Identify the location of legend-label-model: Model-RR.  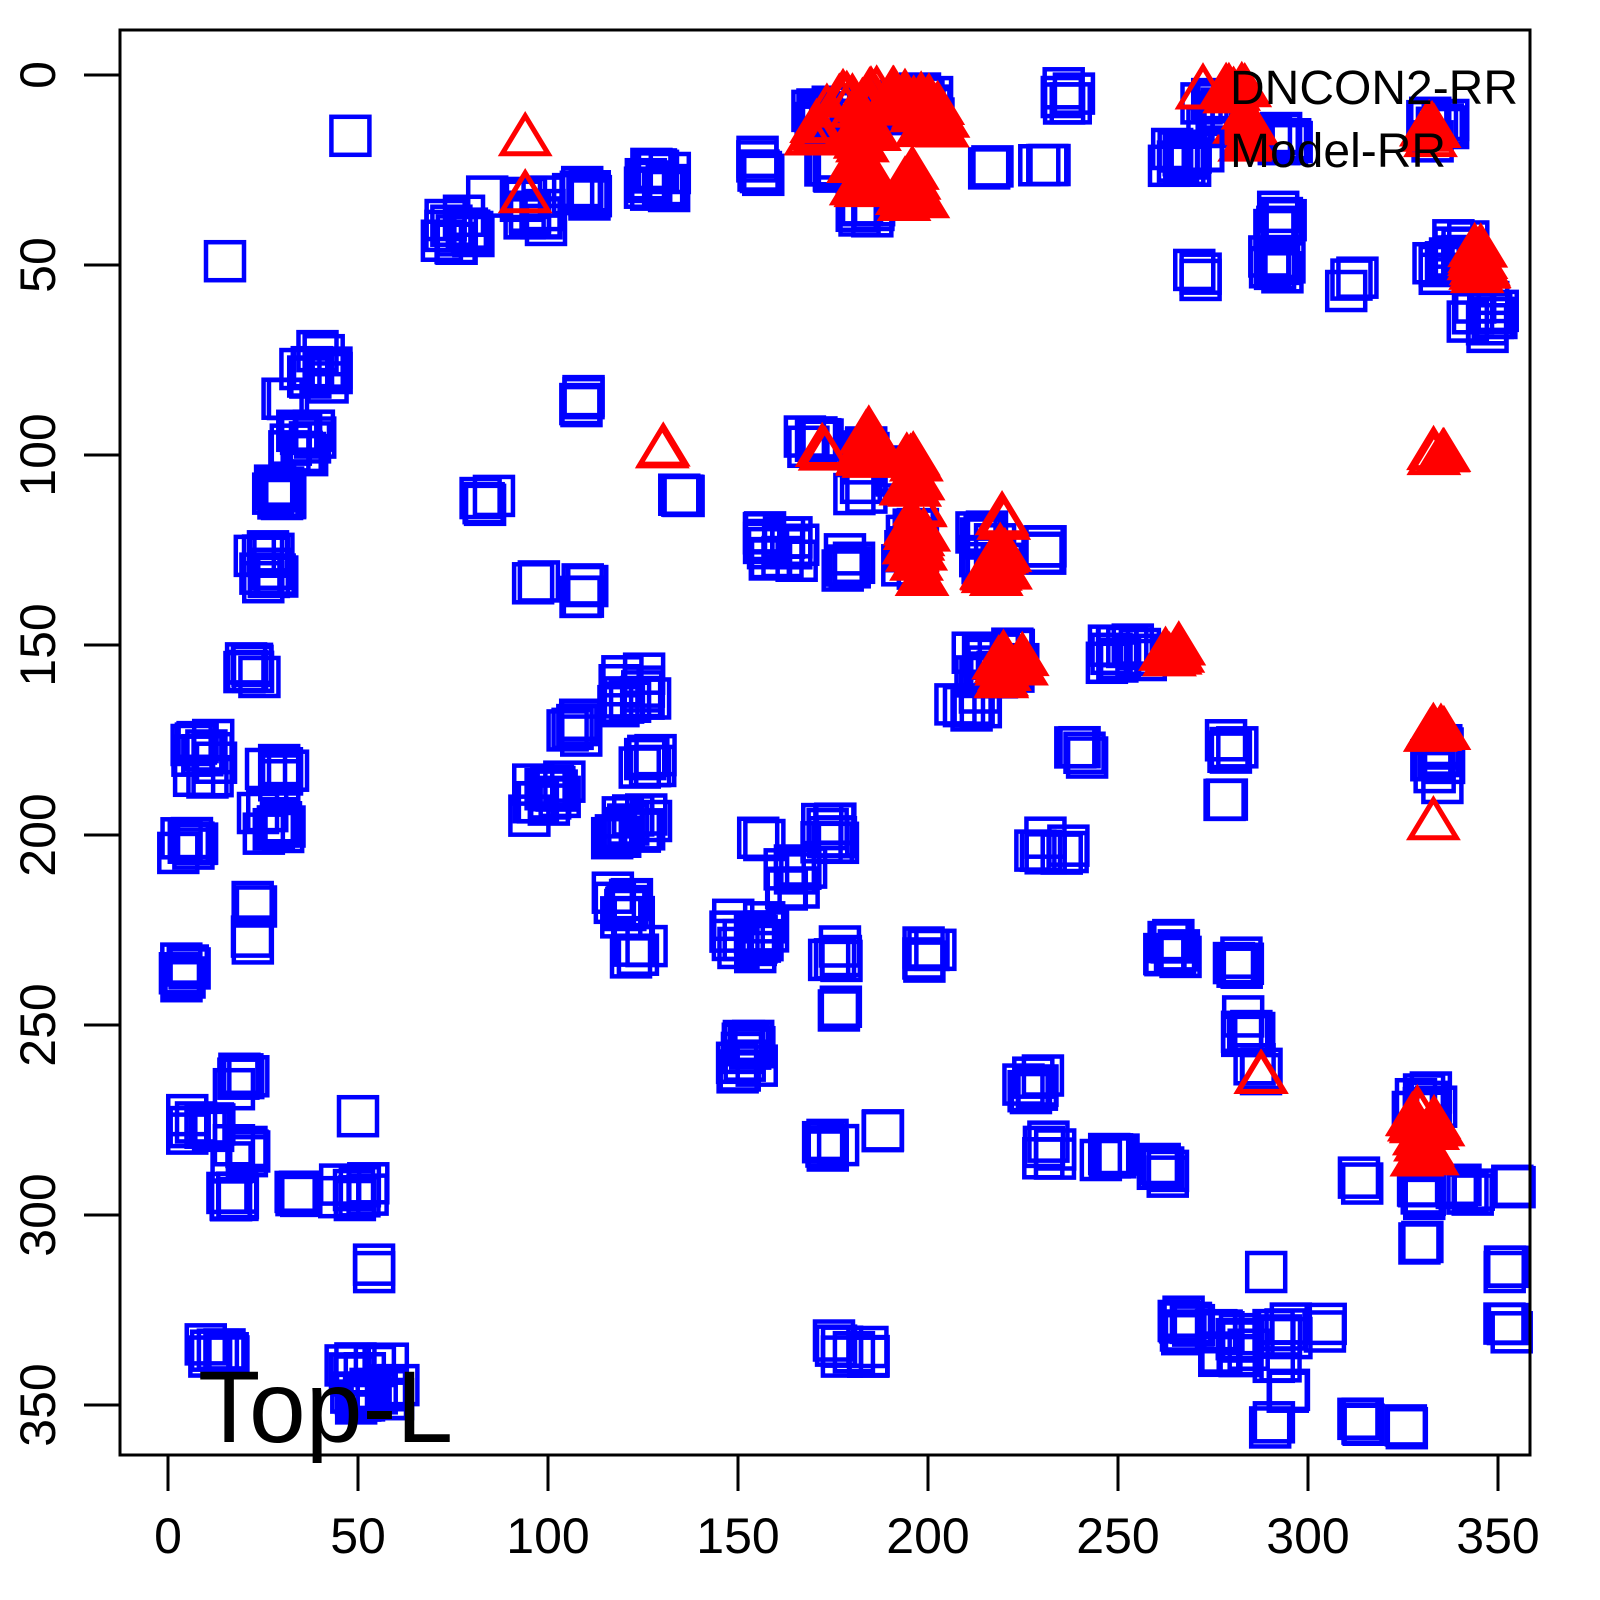
(1338, 151).